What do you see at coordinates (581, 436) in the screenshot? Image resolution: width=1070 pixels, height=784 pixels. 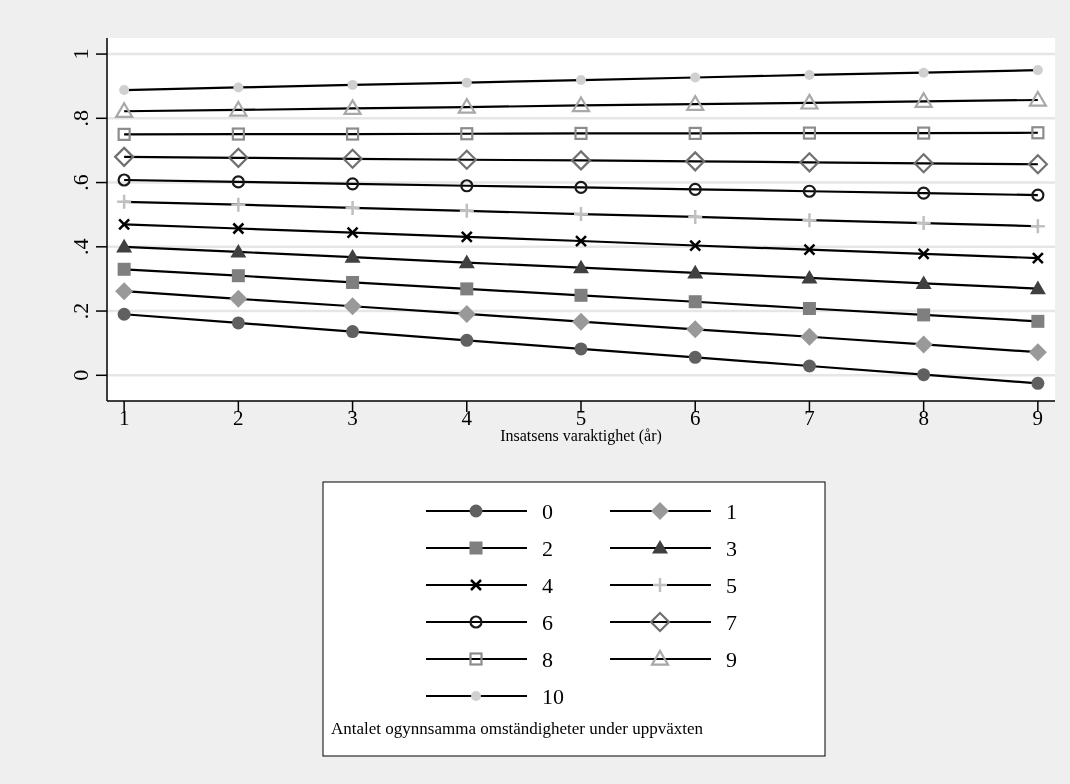 I see `x-axis-title: Insatsens varaktighet (år)` at bounding box center [581, 436].